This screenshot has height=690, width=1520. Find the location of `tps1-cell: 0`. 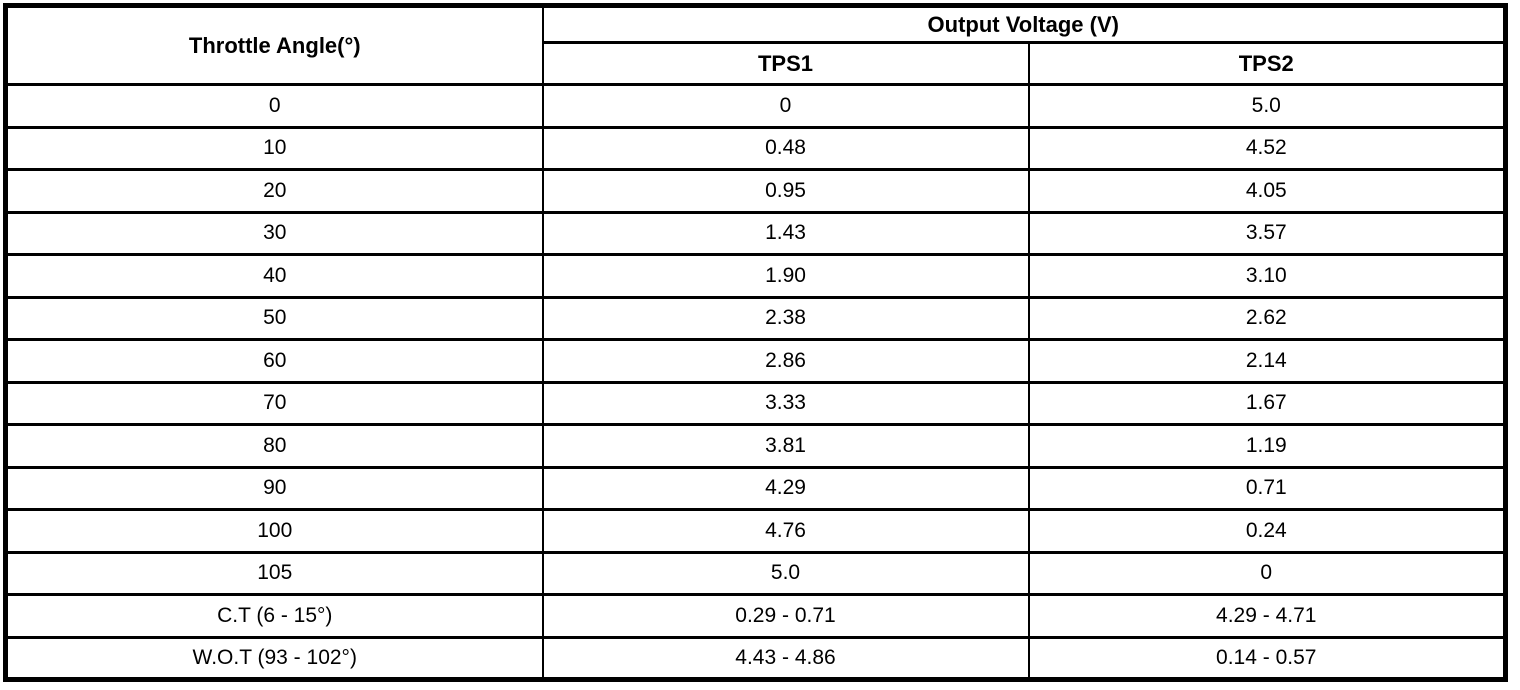

tps1-cell: 0 is located at coordinates (785, 106).